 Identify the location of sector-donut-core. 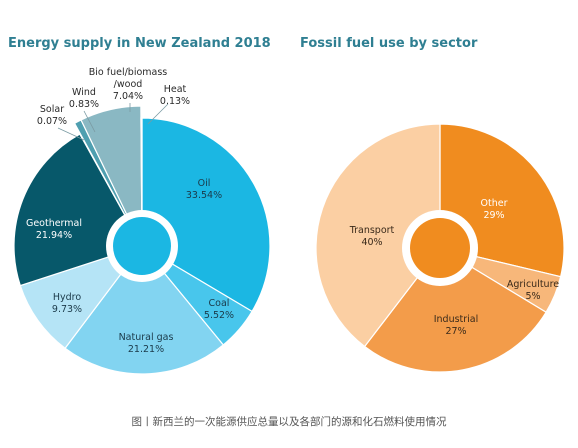
(440, 248).